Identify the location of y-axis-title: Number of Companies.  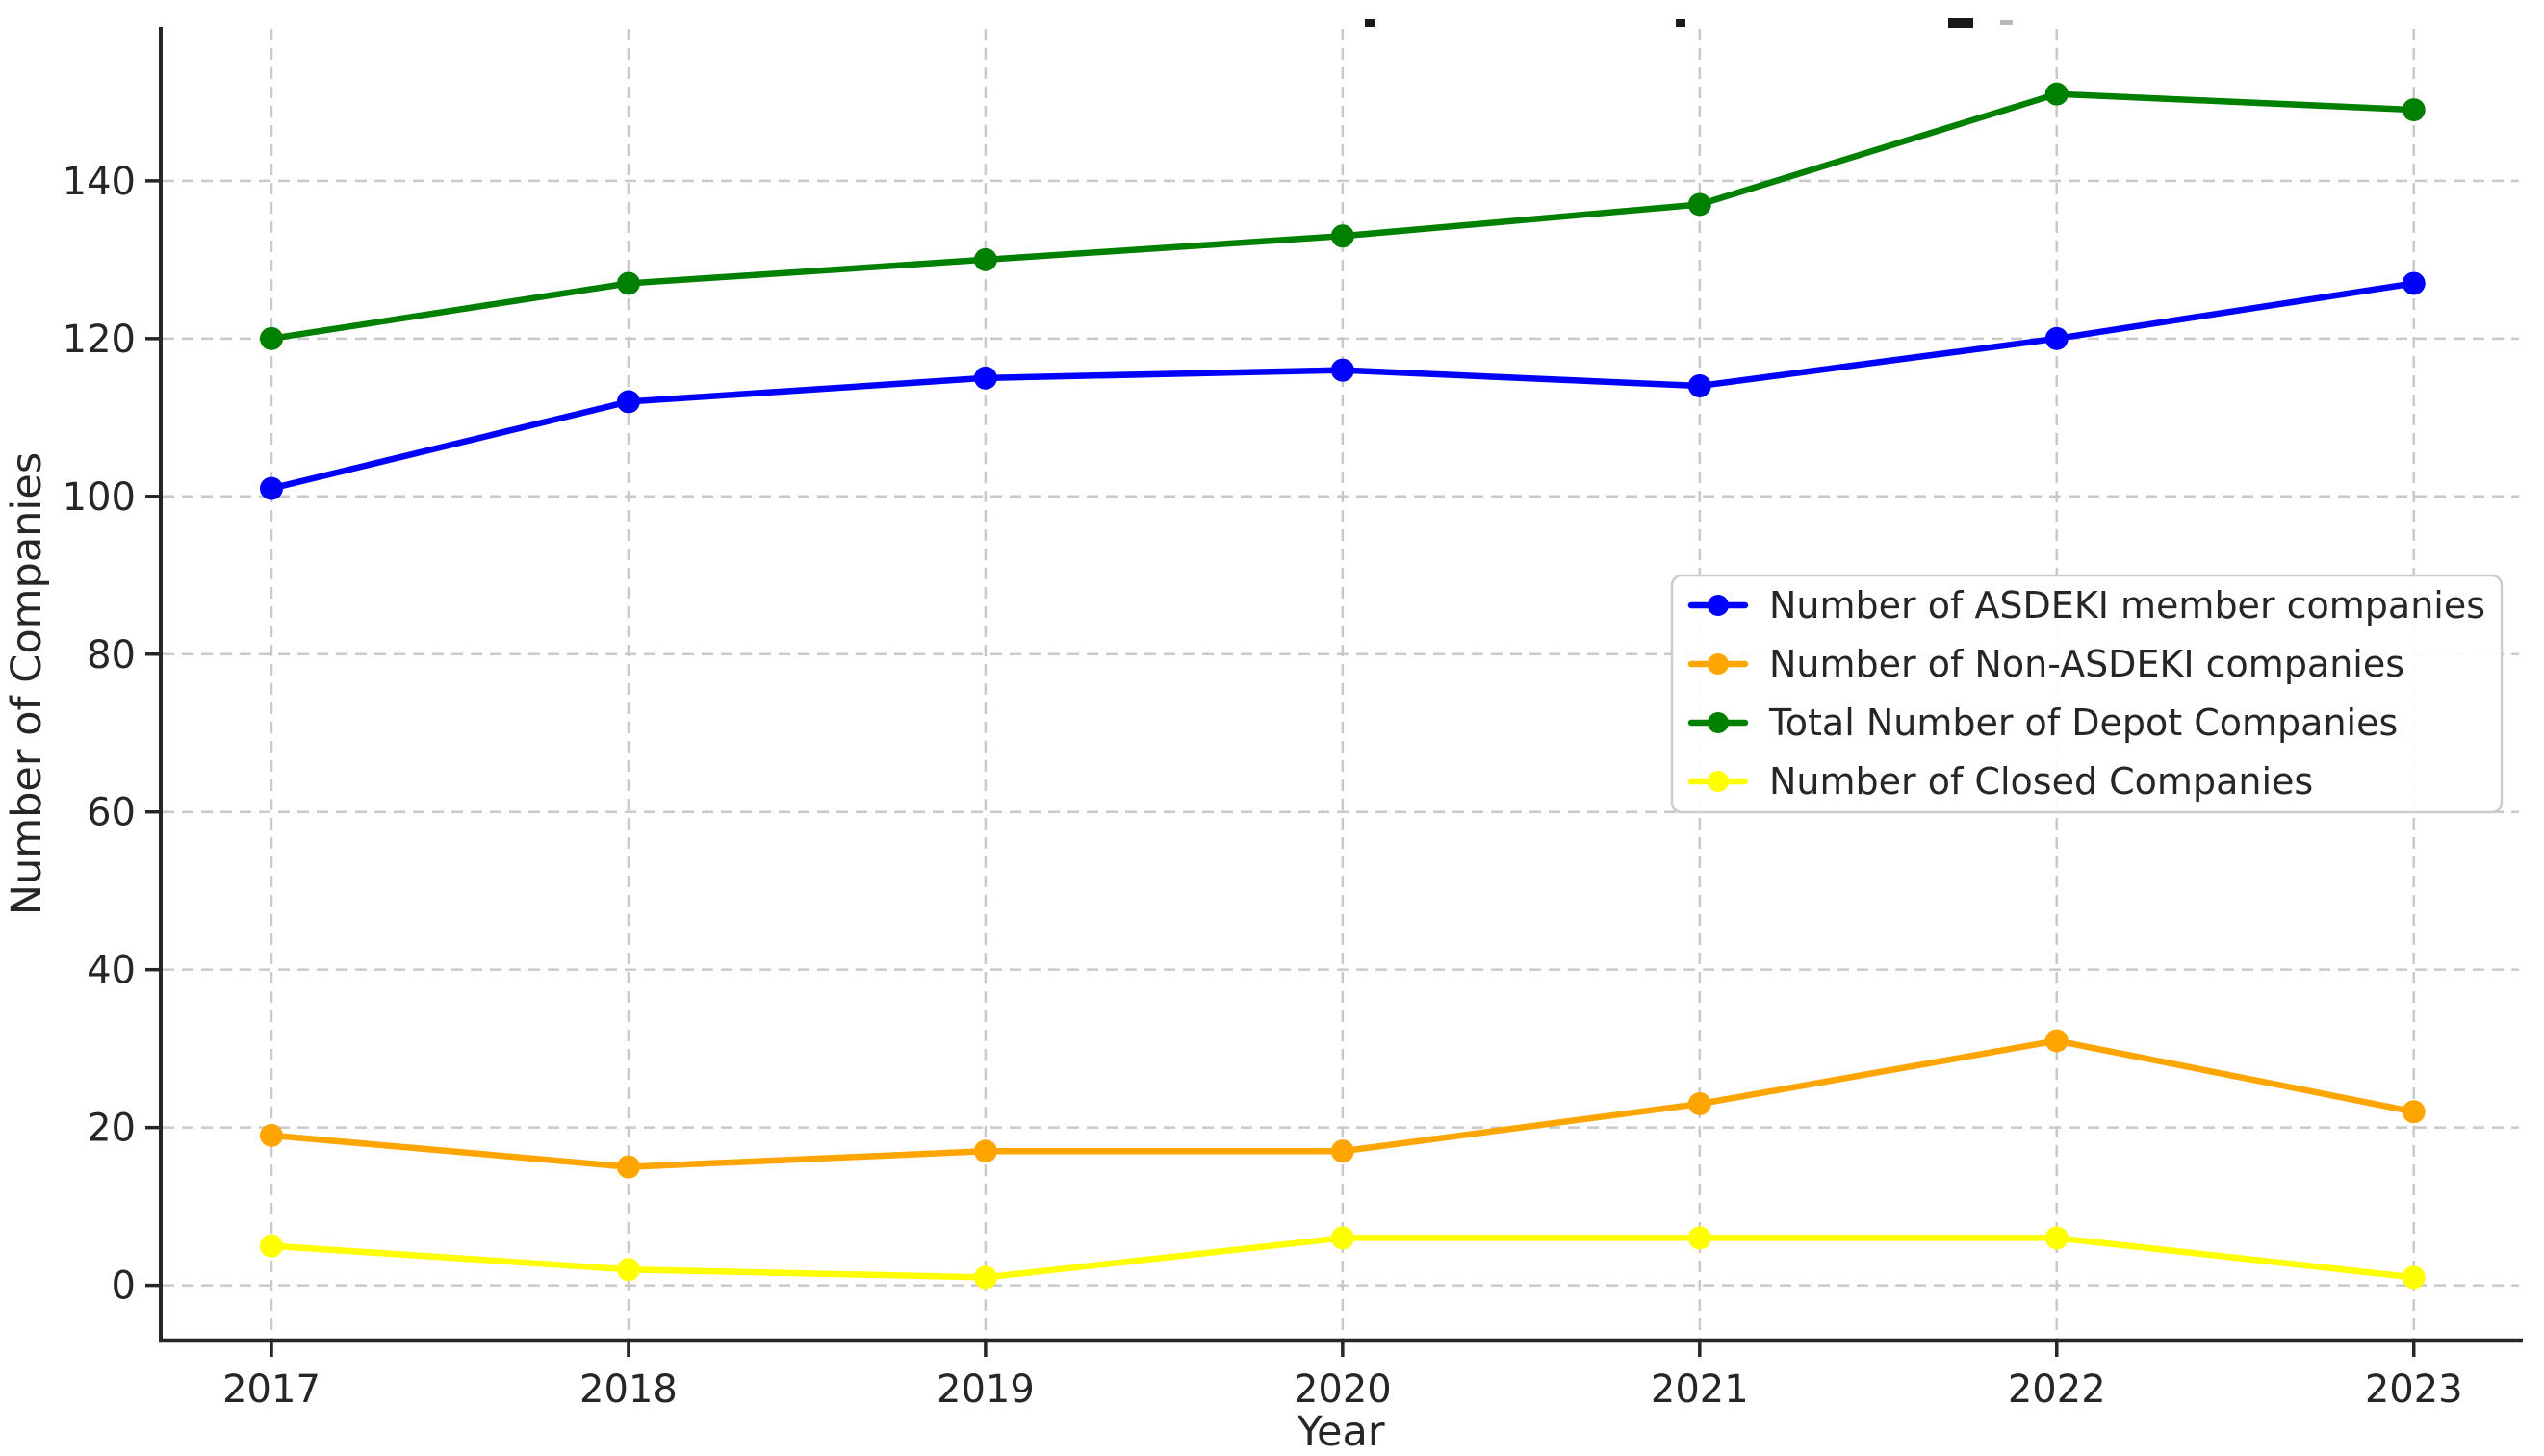
(27, 684).